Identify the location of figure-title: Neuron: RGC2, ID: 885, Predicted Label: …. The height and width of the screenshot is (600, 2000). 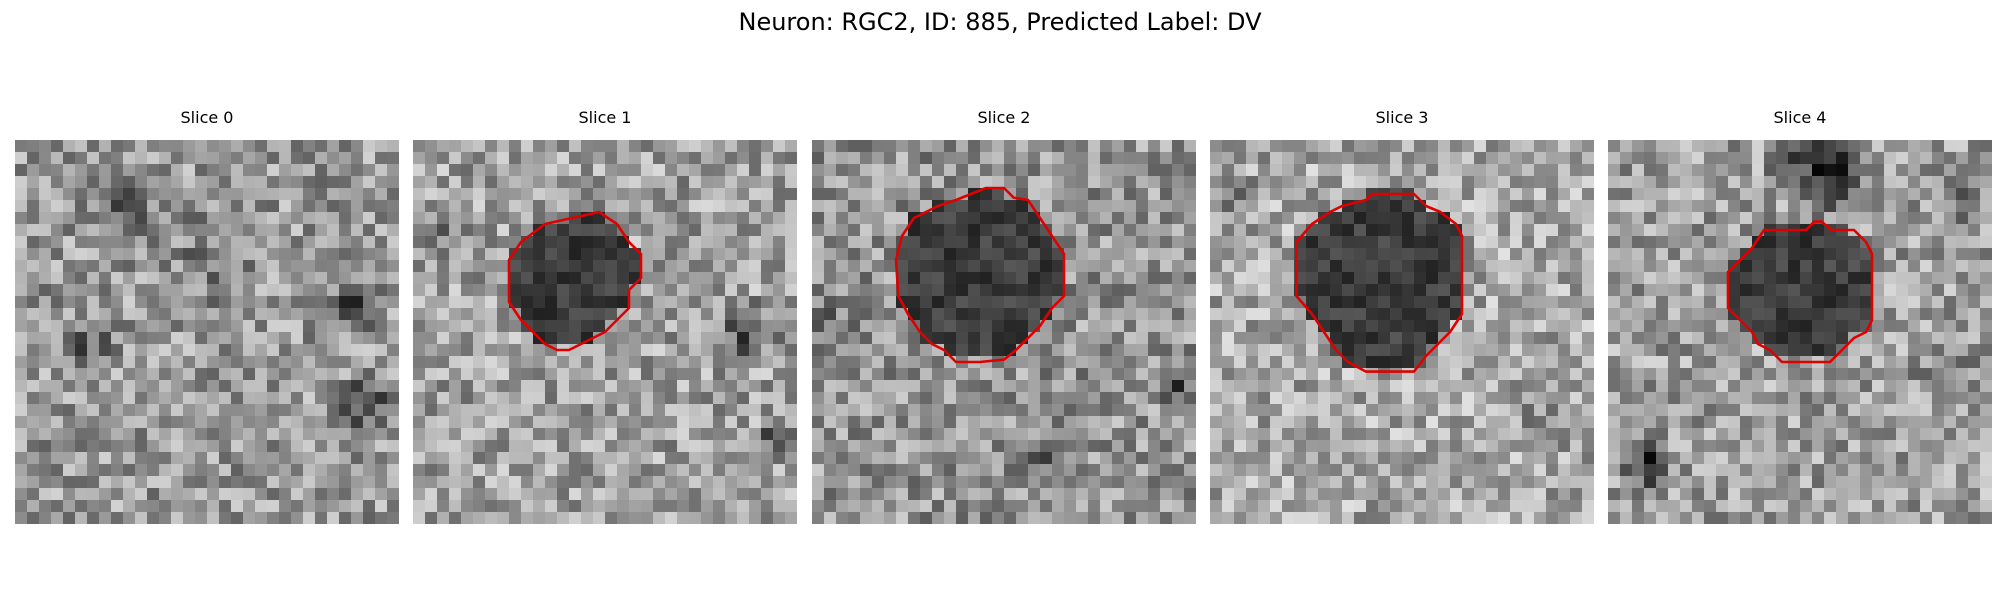
(1000, 22).